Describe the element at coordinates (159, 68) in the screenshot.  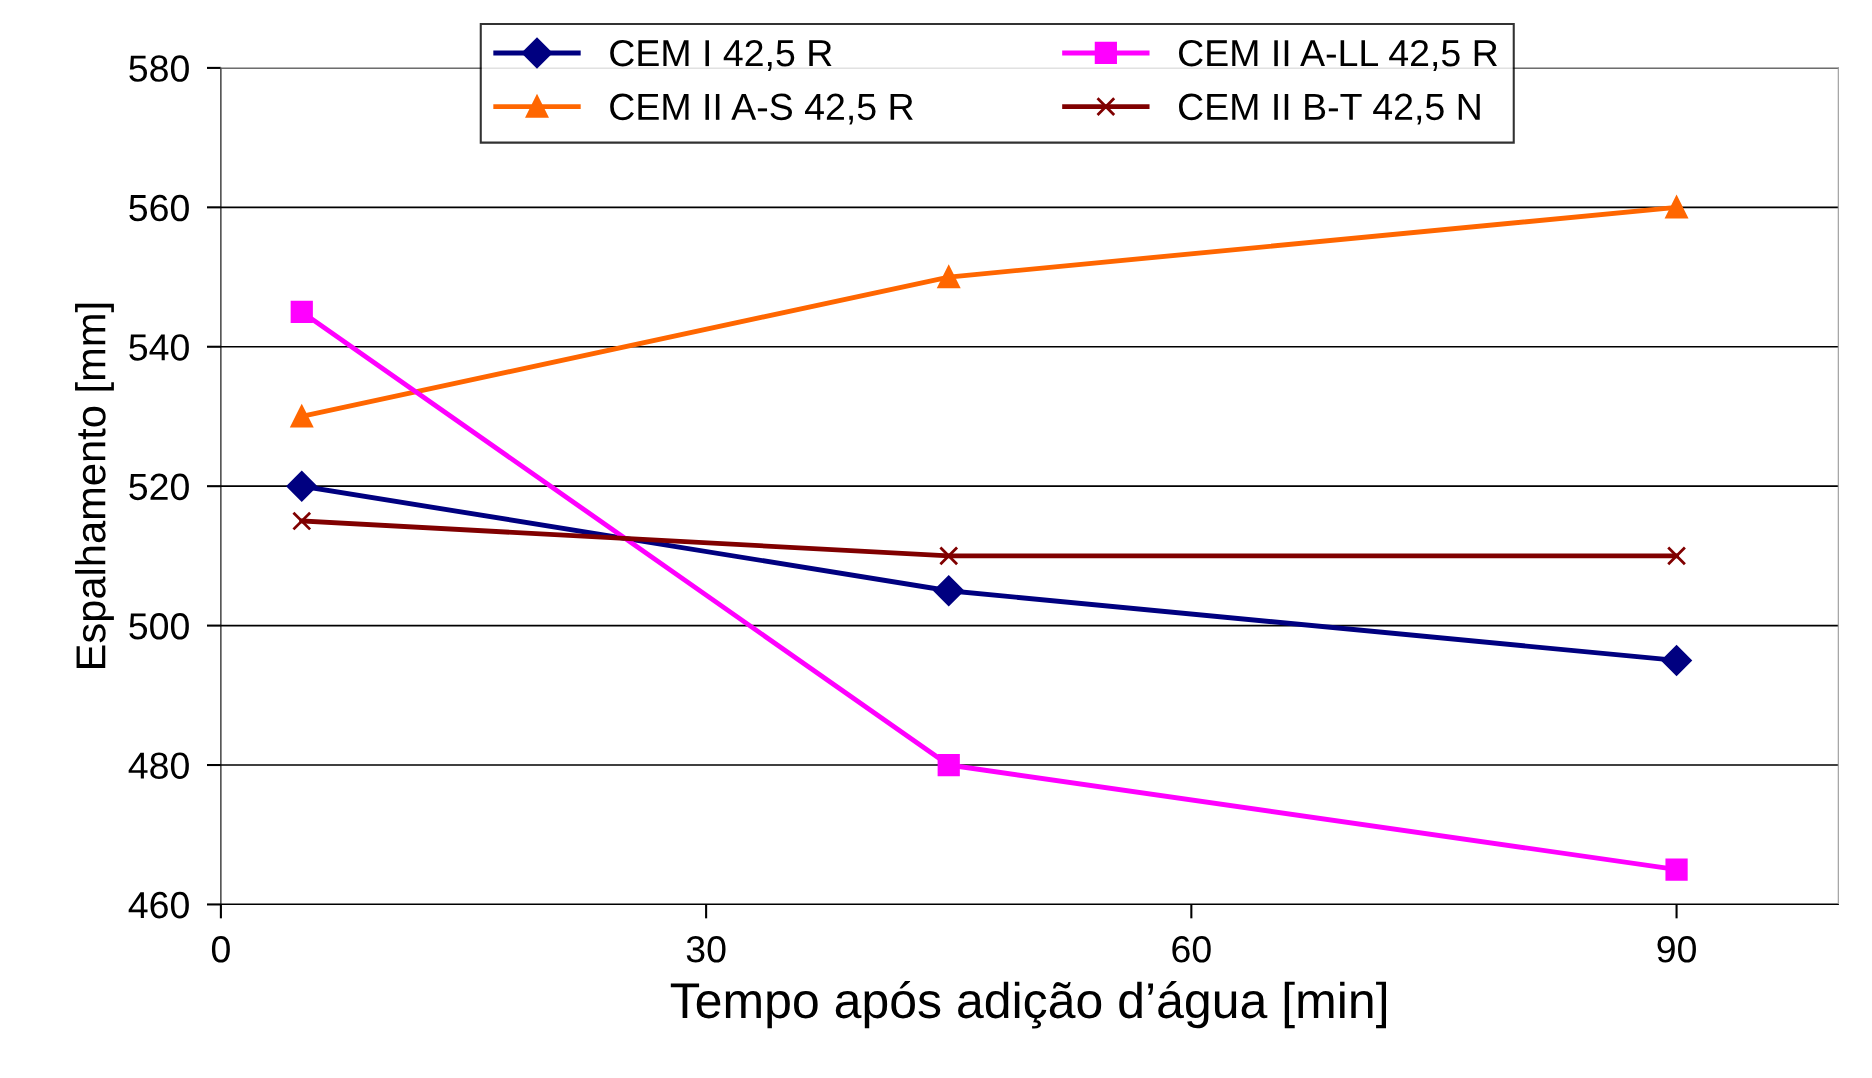
I see `y-tick-label: 580` at that location.